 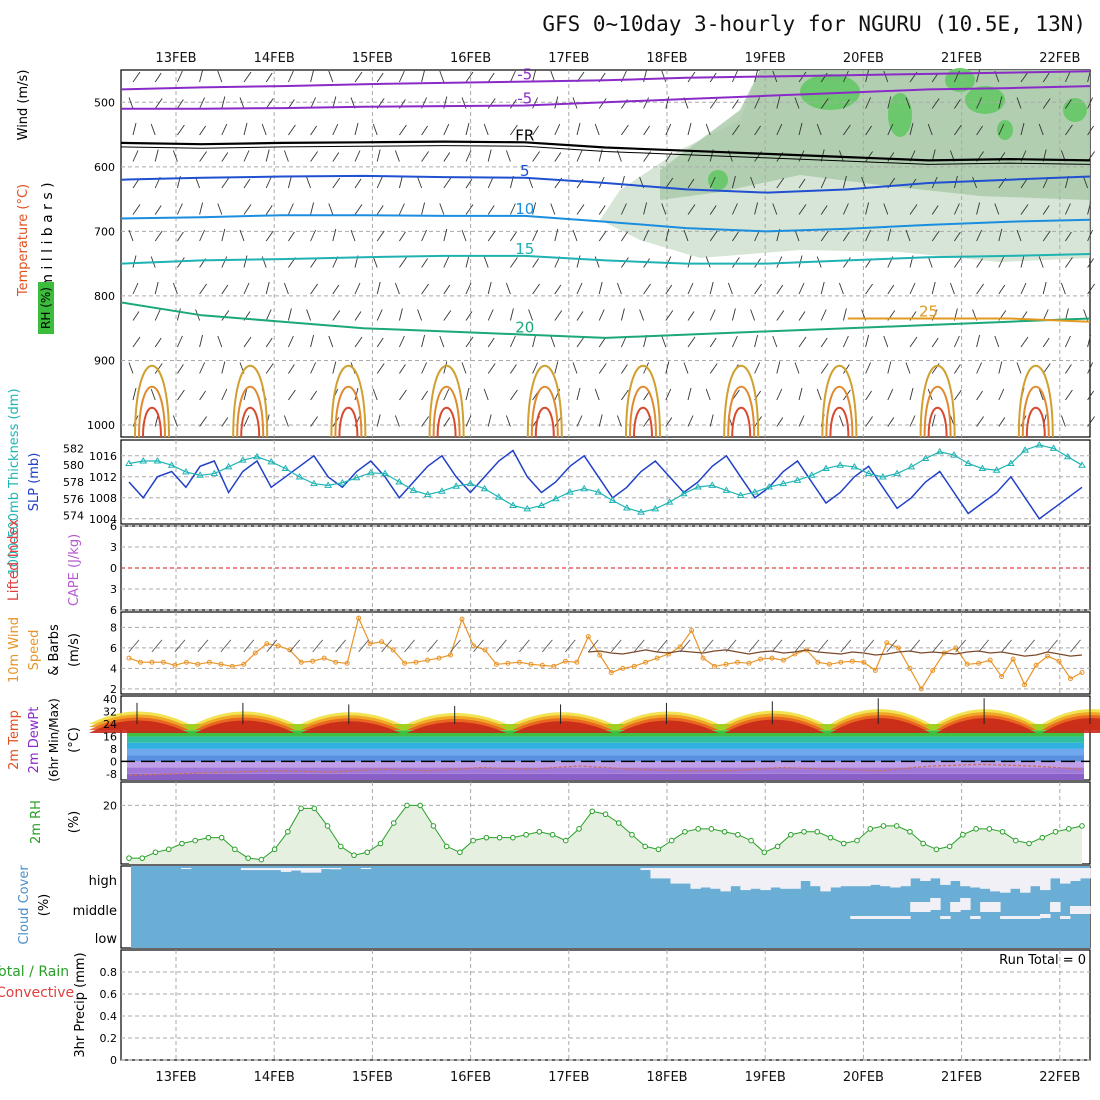 I want to click on precip-tick: 0.4, so click(x=109, y=1016).